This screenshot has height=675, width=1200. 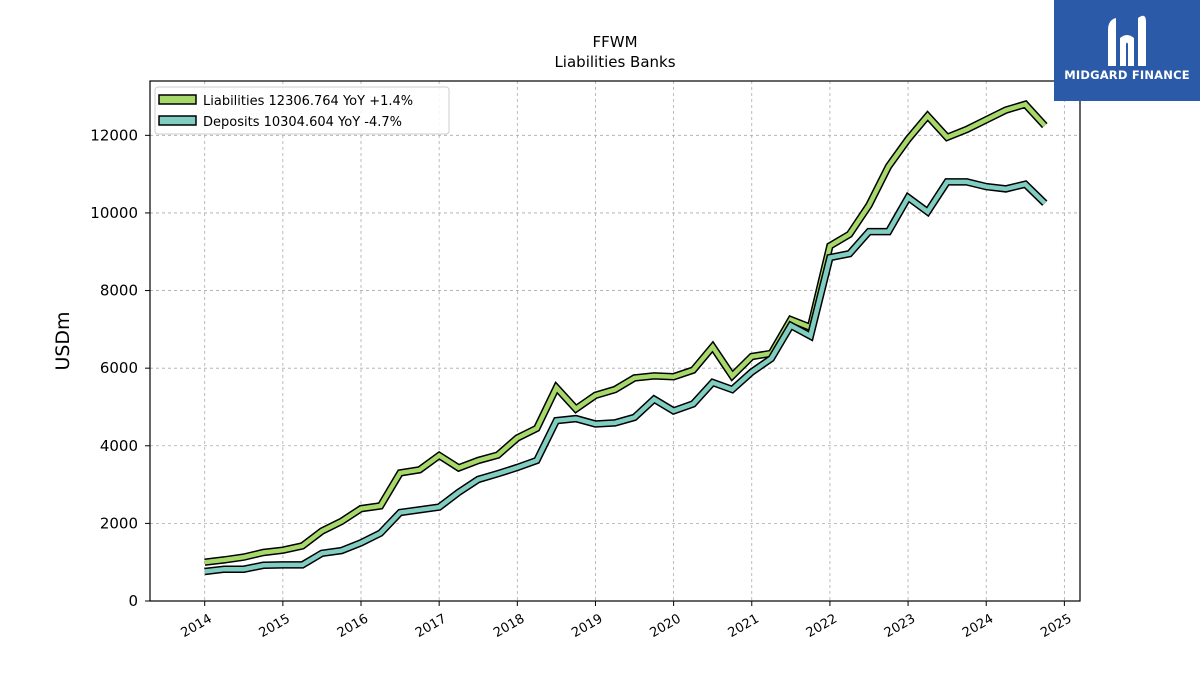 I want to click on y-tick-label: 6000, so click(x=119, y=368).